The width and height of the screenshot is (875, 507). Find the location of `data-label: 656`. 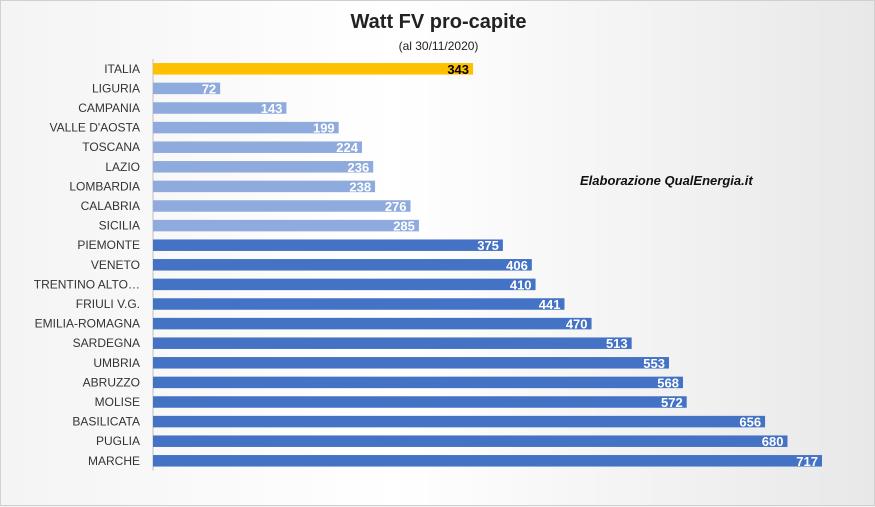

data-label: 656 is located at coordinates (750, 422).